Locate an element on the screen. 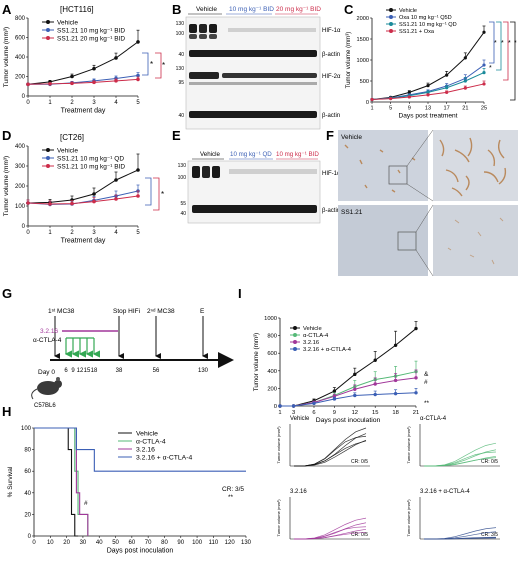 This screenshot has width=520, height=568. x-tick-label: 9 is located at coordinates (409, 109).